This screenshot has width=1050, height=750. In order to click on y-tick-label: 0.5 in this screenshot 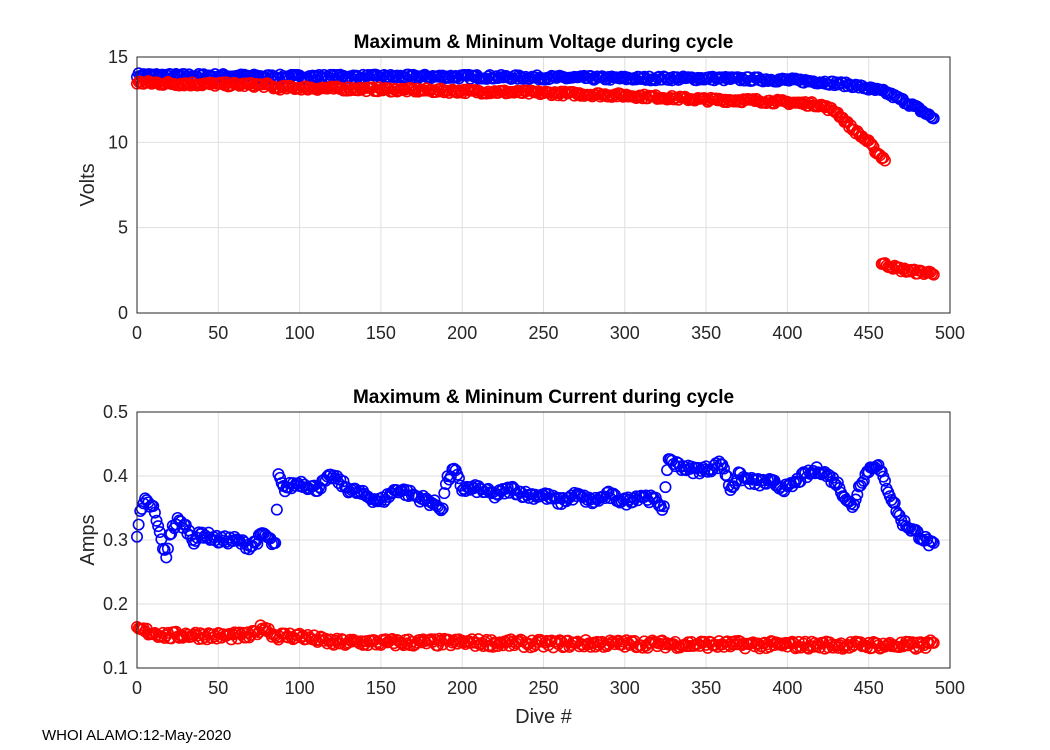, I will do `click(115, 412)`.